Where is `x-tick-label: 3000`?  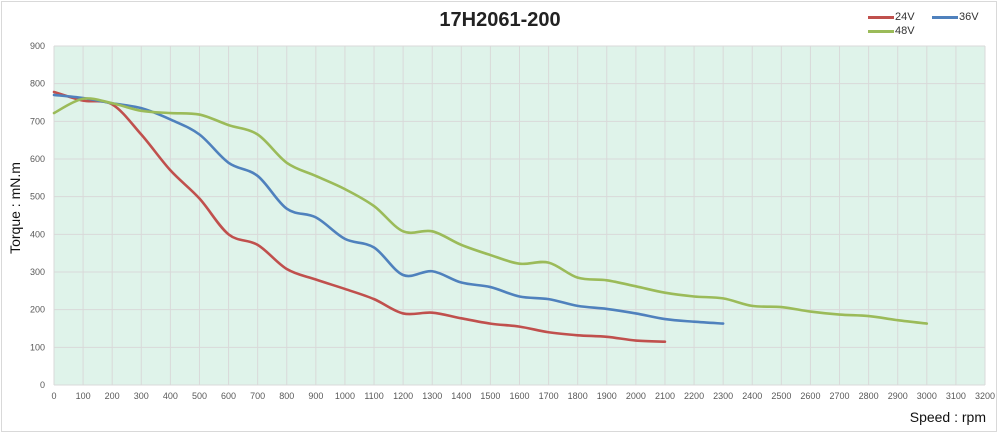
x-tick-label: 3000 is located at coordinates (927, 396).